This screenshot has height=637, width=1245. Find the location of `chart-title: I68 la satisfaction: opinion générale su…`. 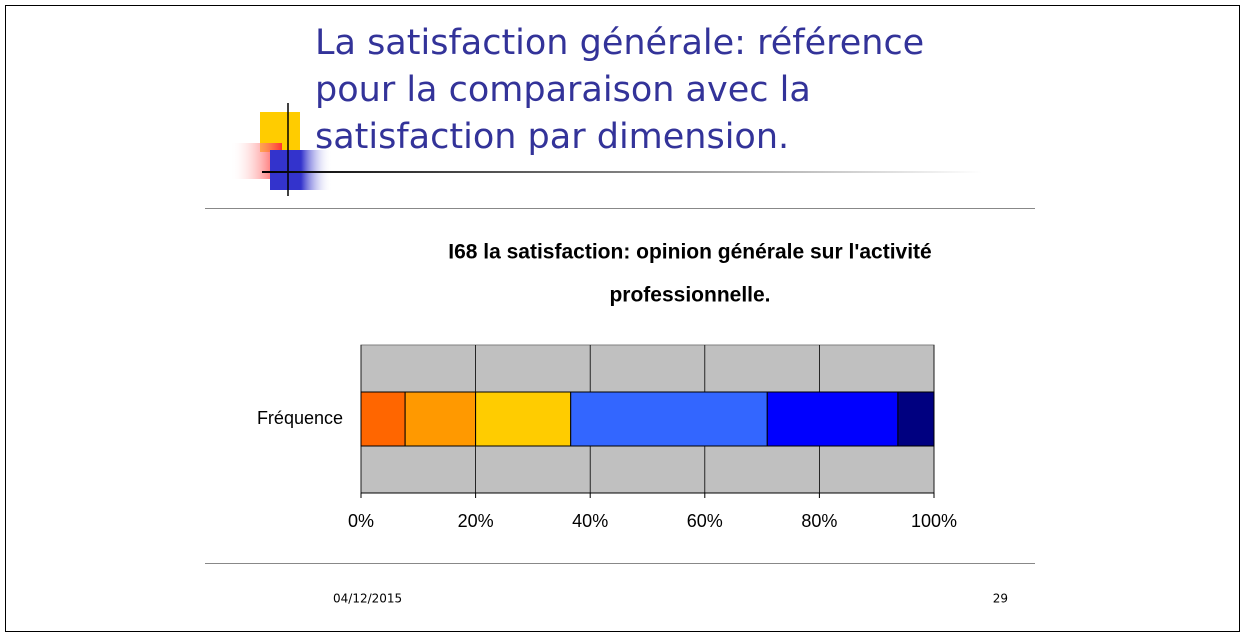

chart-title: I68 la satisfaction: opinion générale su… is located at coordinates (689, 252).